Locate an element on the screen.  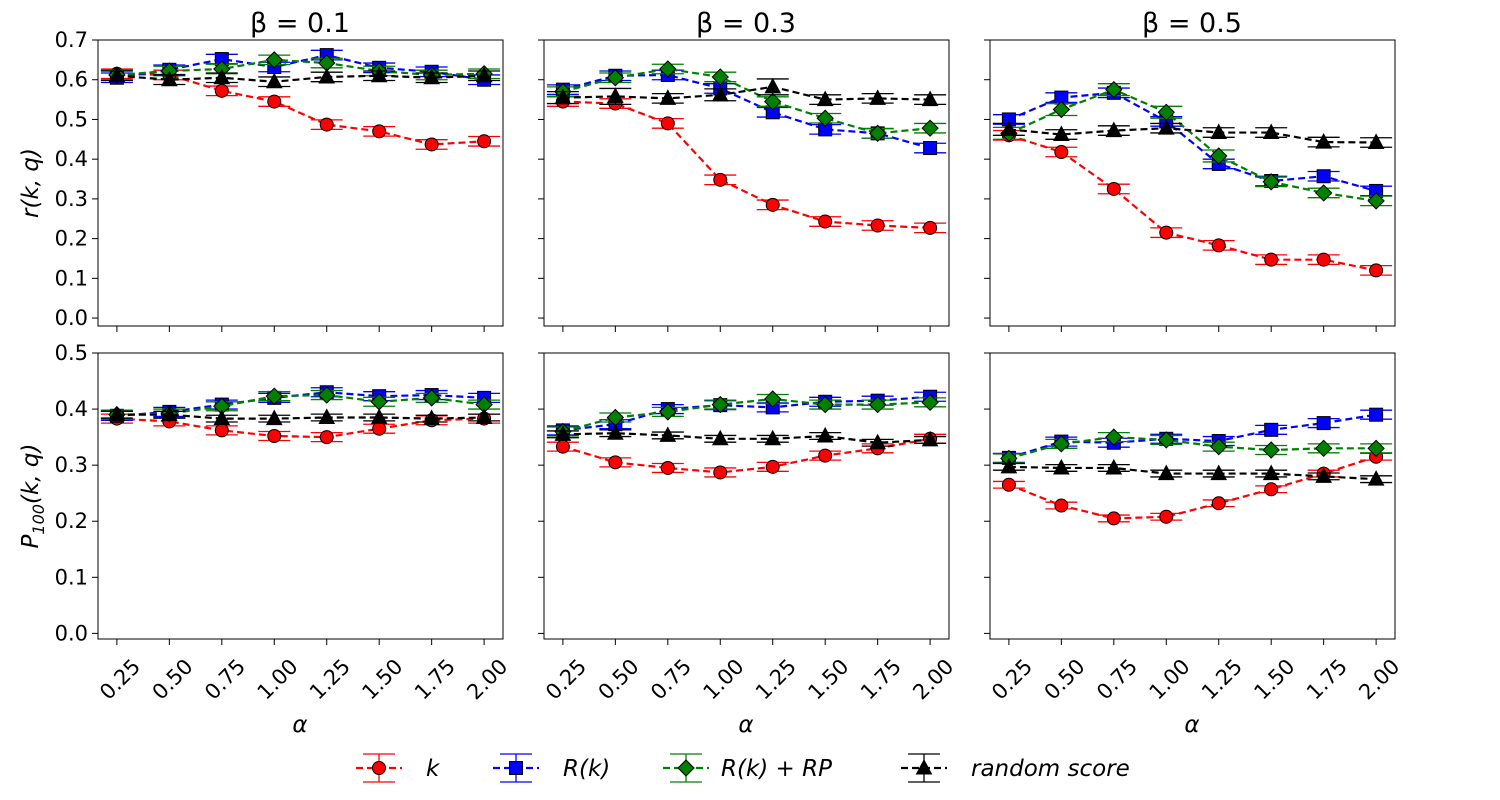
panel-r1-c2: 0.25 0.50 0.75 1.00 1.25 1.50 1.75 2.00 is located at coordinates (1194, 528).